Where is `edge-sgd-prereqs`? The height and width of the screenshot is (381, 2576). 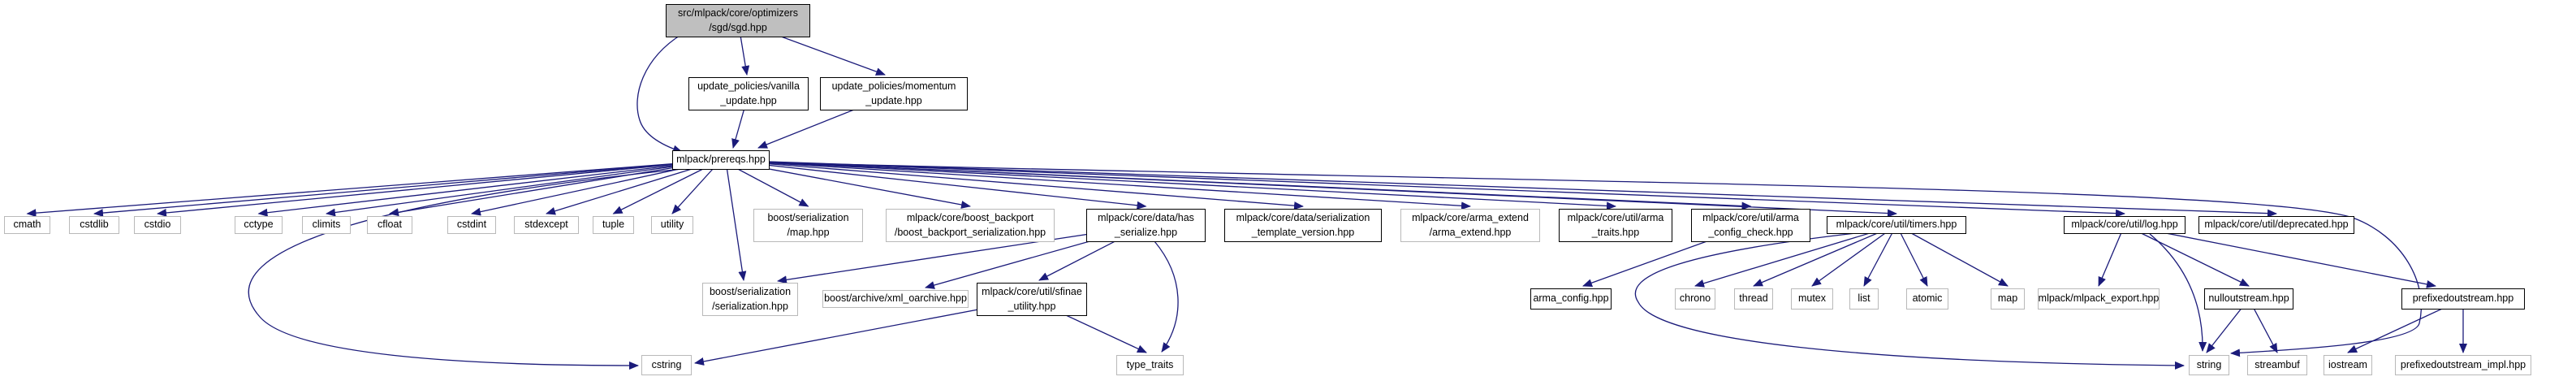 edge-sgd-prereqs is located at coordinates (659, 94).